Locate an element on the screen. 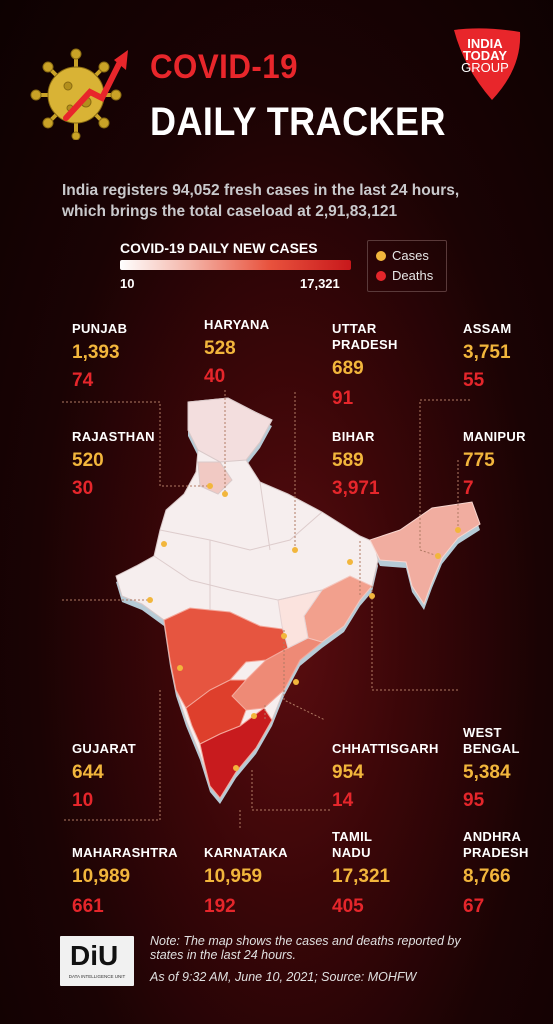 The width and height of the screenshot is (553, 1024). state-cases: 10,989 is located at coordinates (101, 876).